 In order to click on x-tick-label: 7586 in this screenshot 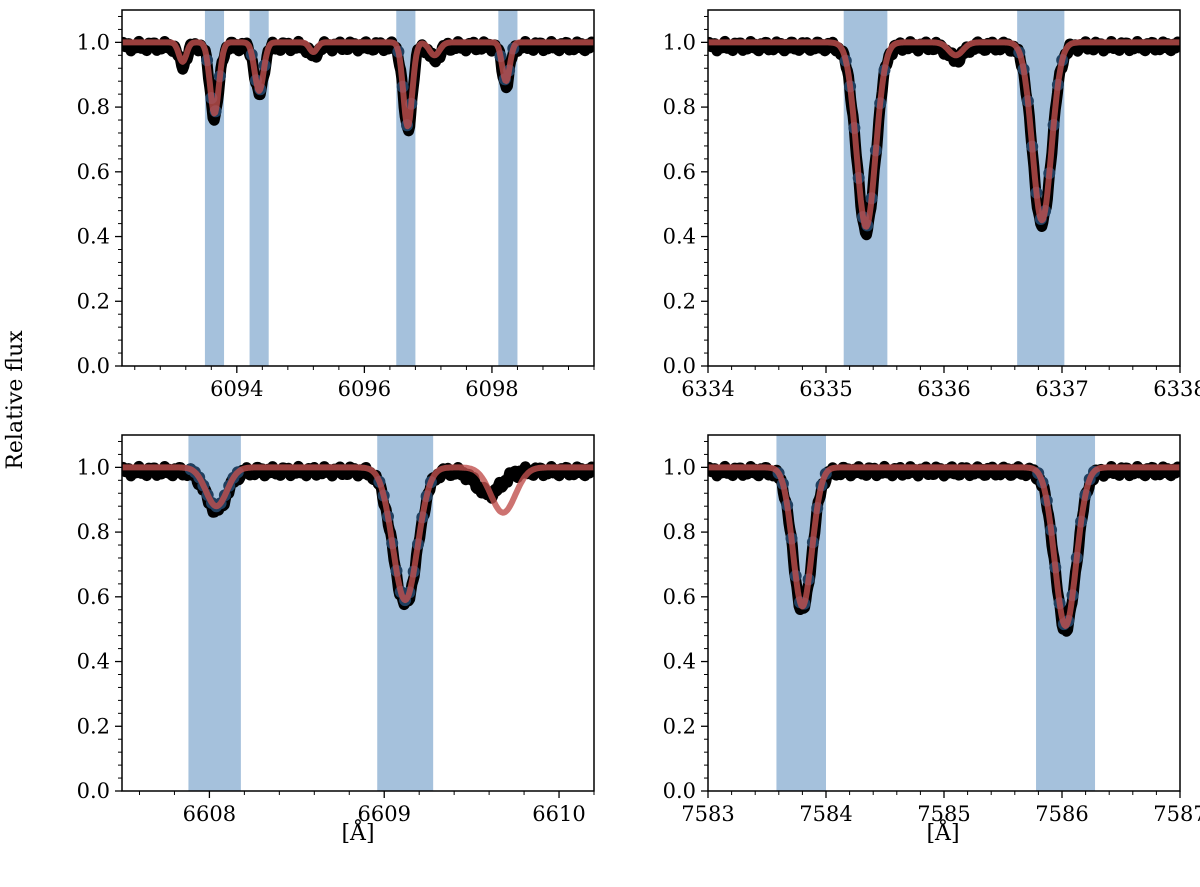, I will do `click(1061, 814)`.